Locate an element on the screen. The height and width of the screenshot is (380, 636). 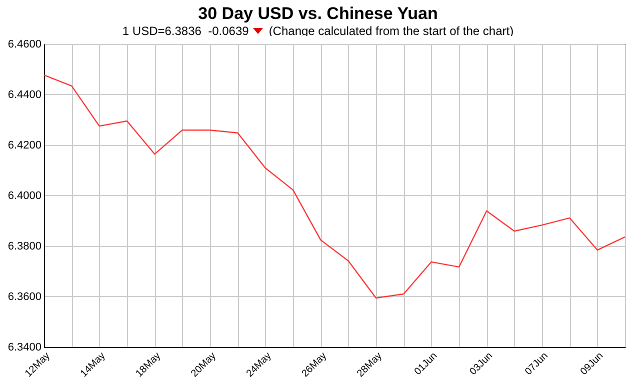
y-tick-label: 6.3600 is located at coordinates (25, 297).